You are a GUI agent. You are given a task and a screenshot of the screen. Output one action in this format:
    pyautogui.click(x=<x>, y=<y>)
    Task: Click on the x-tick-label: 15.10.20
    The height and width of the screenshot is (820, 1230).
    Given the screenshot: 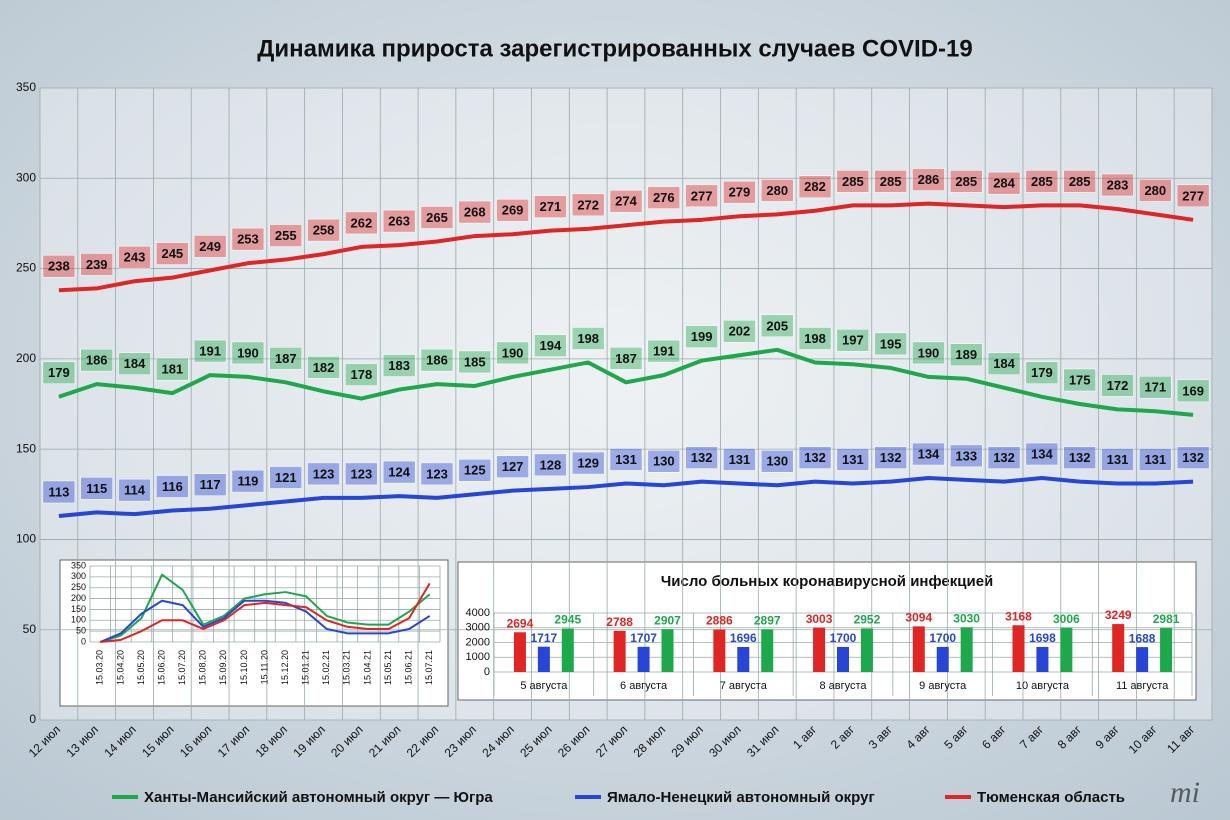 What is the action you would take?
    pyautogui.click(x=244, y=667)
    